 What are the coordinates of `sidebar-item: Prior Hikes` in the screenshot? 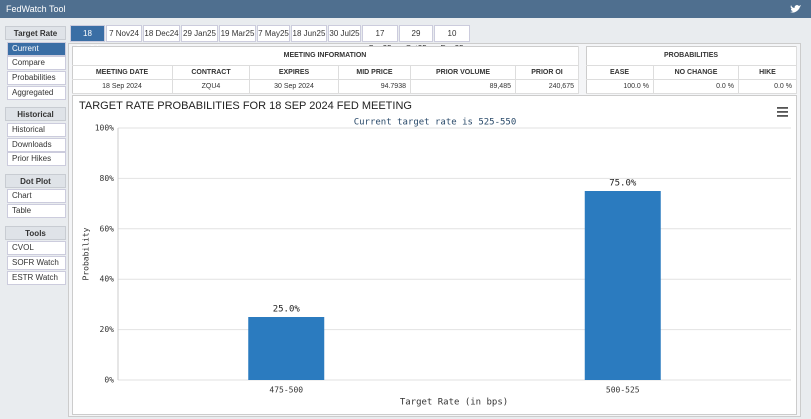 It's located at (36, 159).